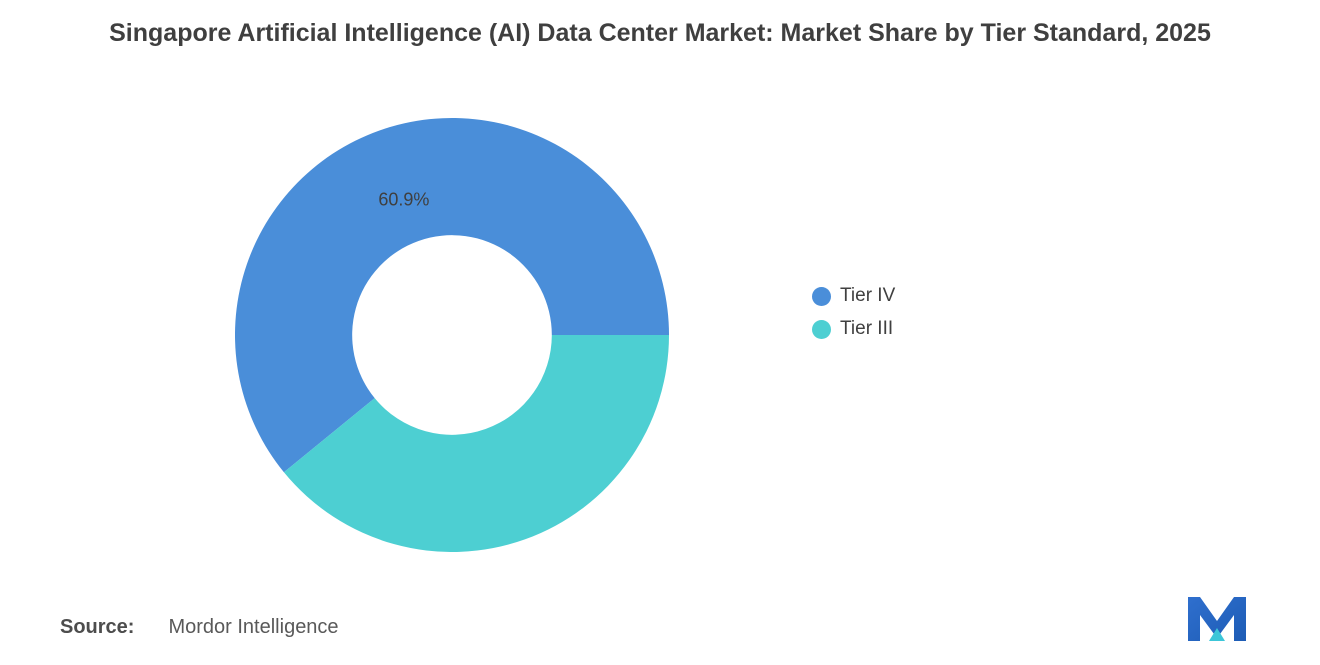  I want to click on mordor-intelligence-logo-icon, so click(1217, 619).